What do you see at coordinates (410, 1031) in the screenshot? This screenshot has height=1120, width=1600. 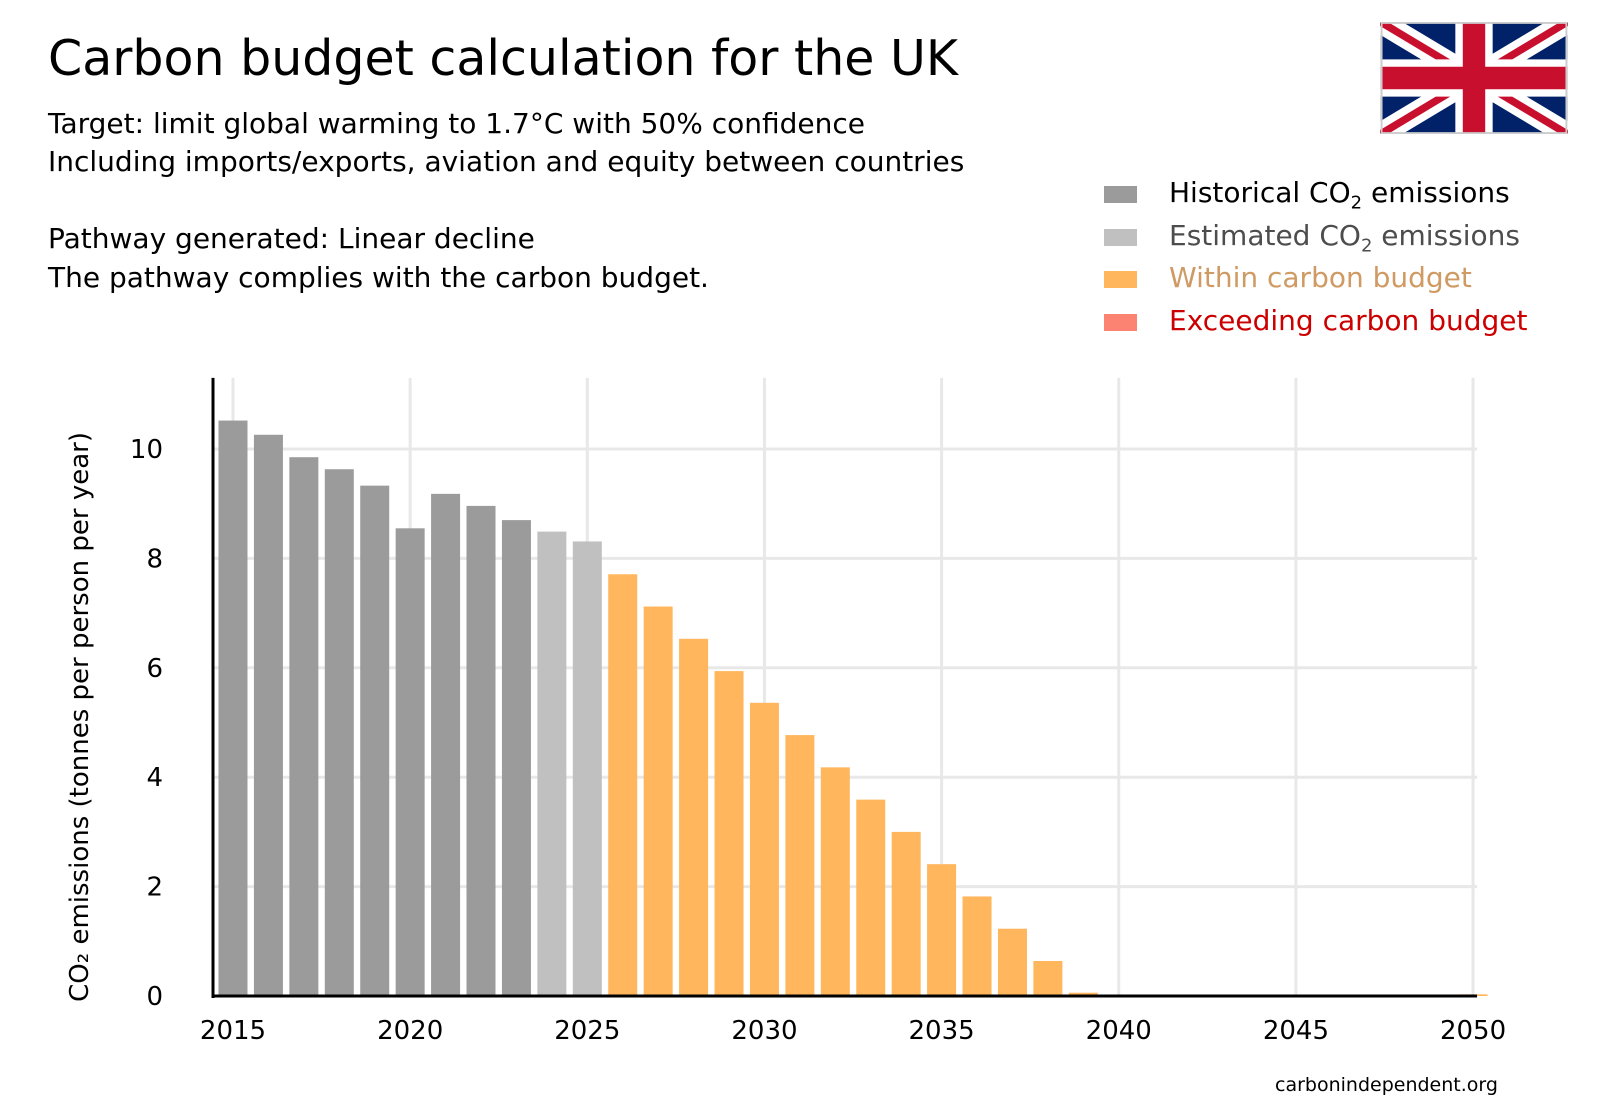 I see `x-tick-label: 2020` at bounding box center [410, 1031].